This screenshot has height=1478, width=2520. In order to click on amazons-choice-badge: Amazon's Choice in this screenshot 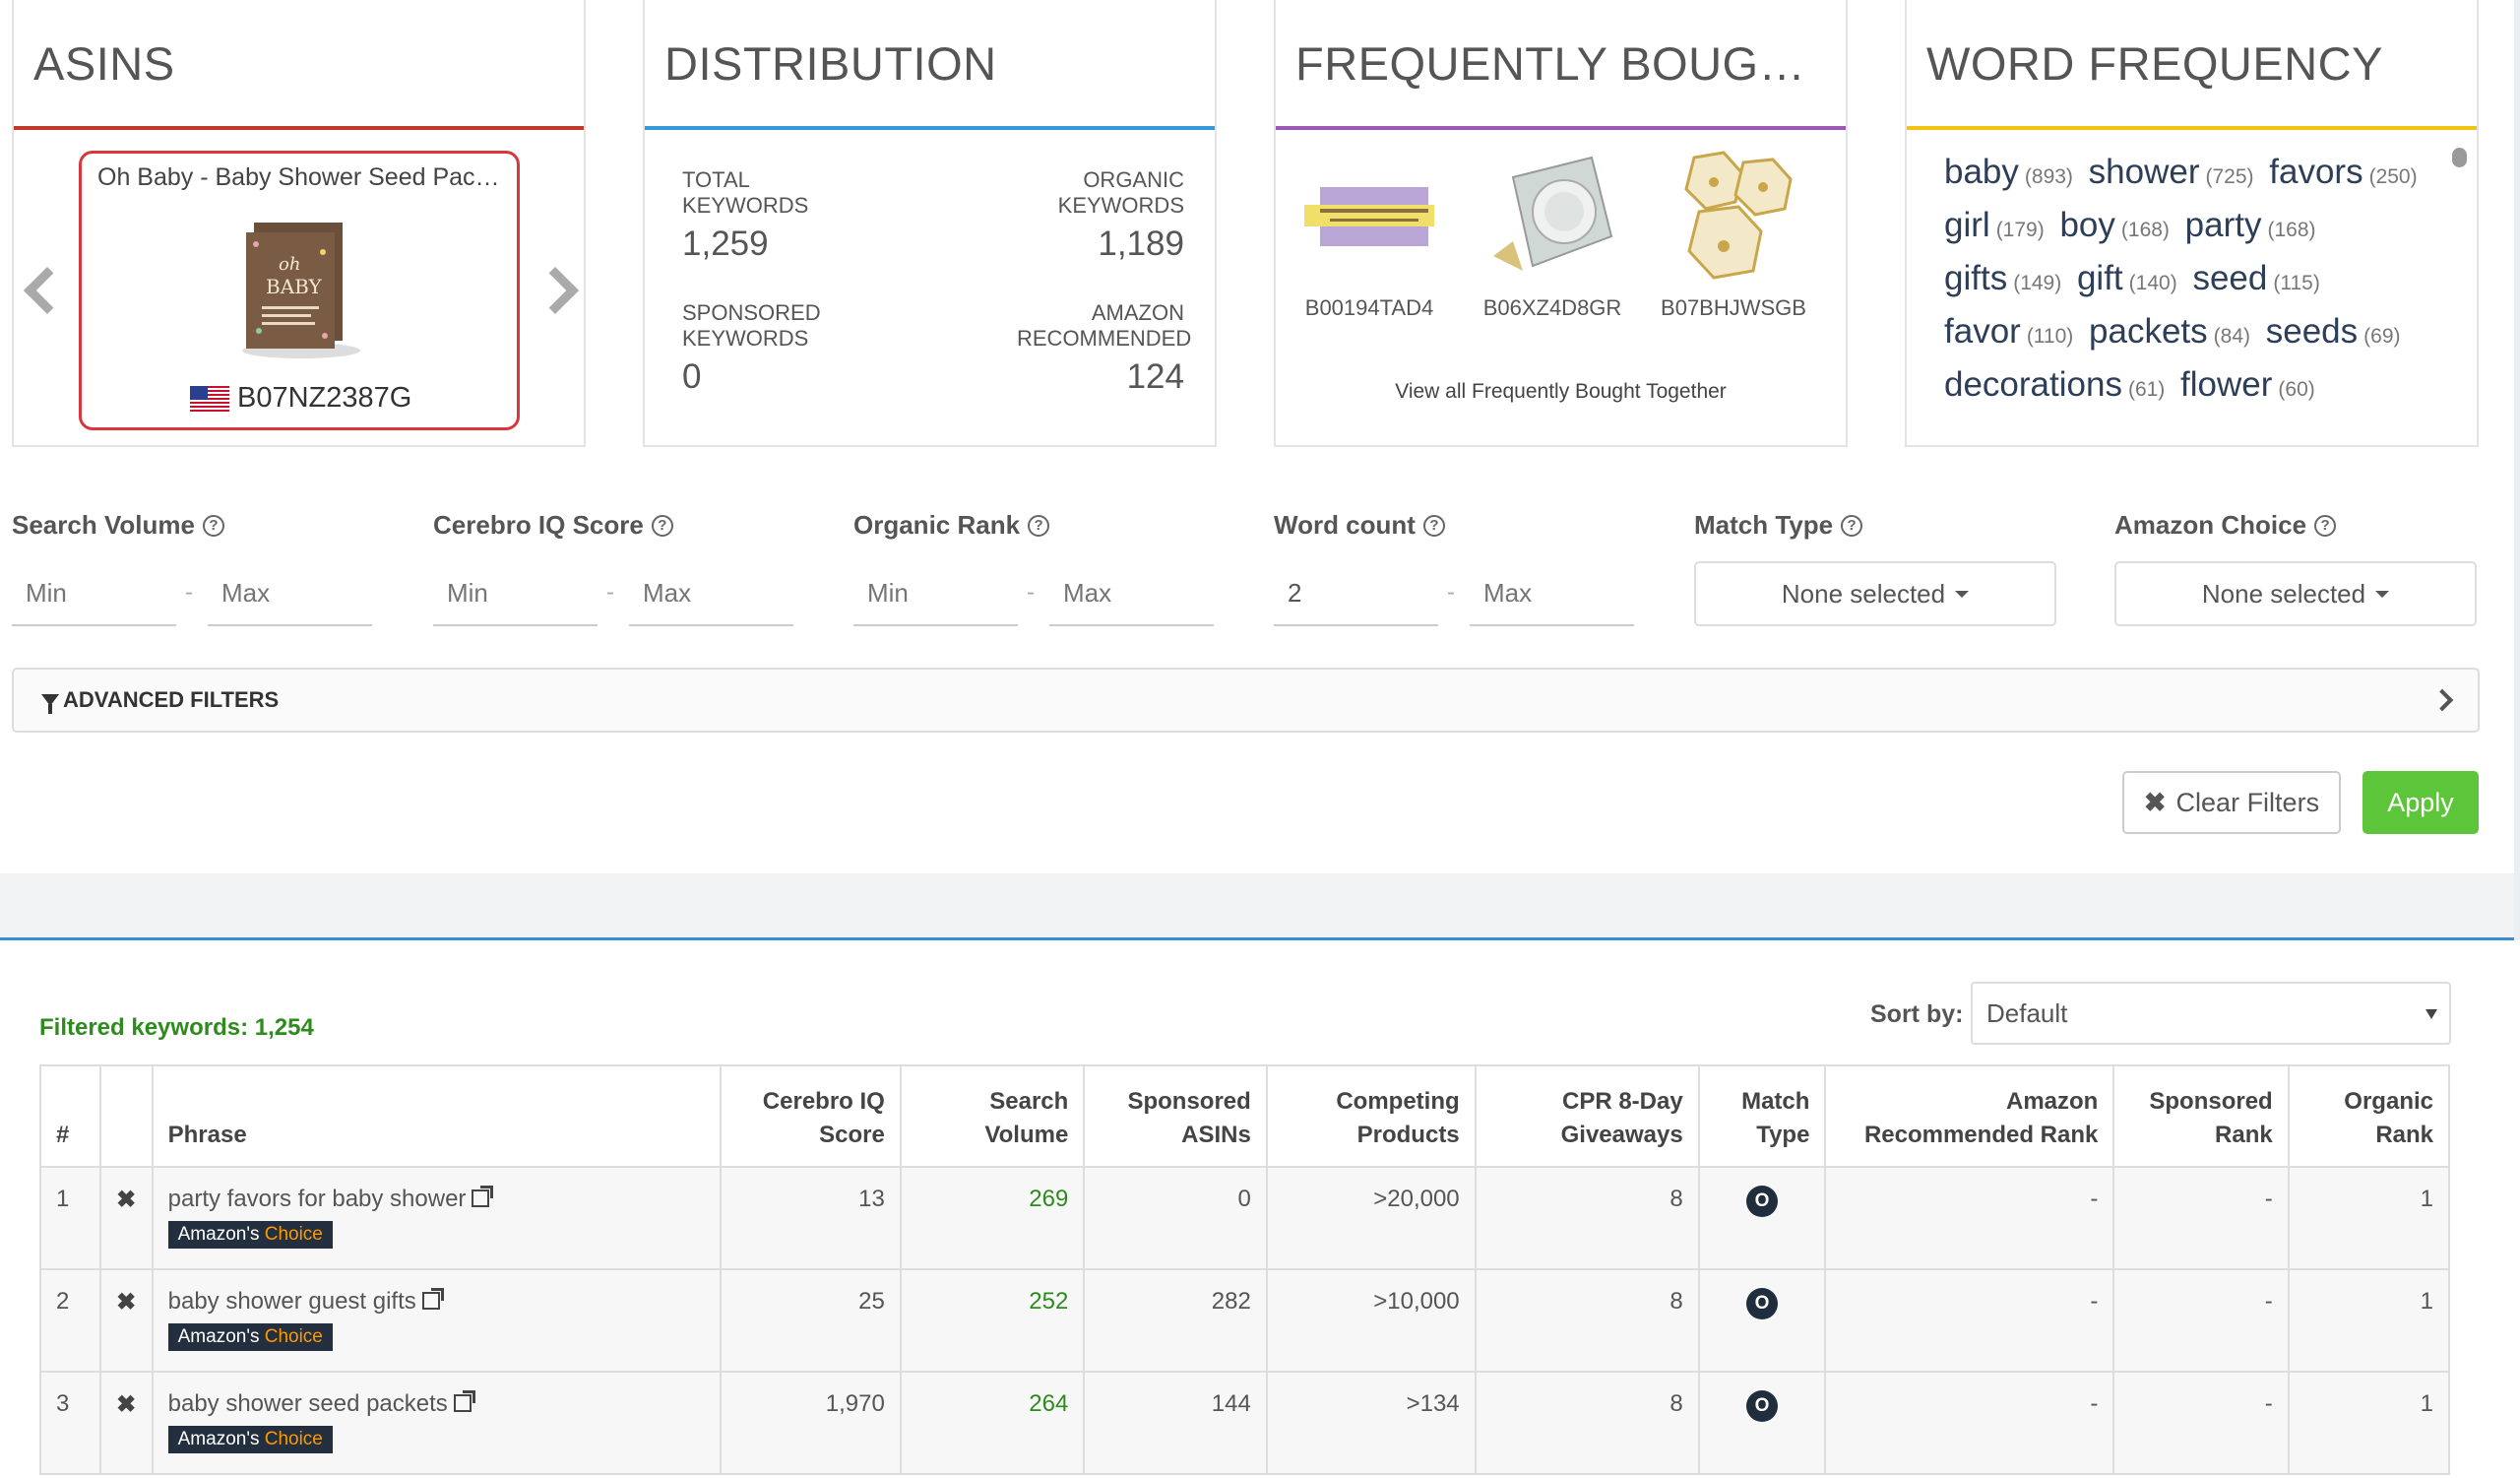, I will do `click(250, 1439)`.